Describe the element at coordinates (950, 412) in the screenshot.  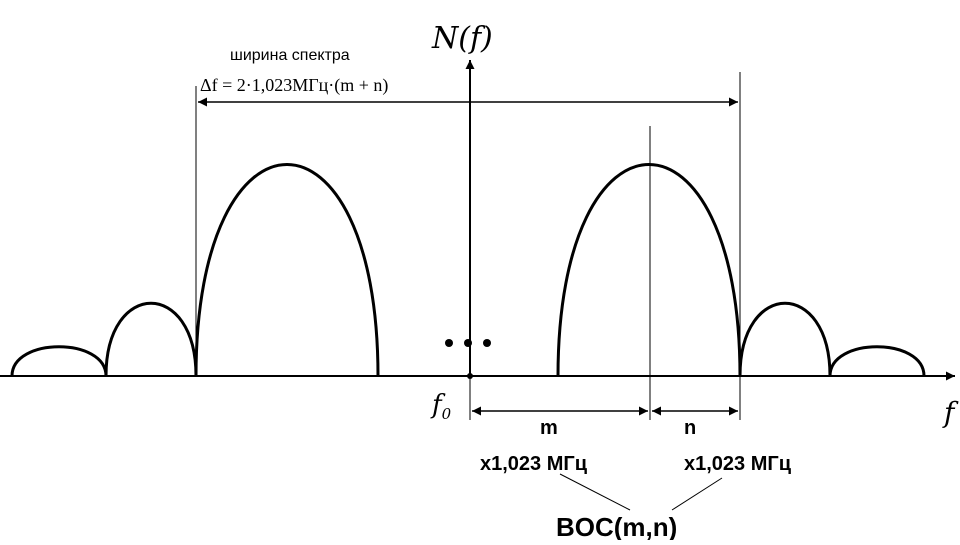
I see `x-axis-label: f` at that location.